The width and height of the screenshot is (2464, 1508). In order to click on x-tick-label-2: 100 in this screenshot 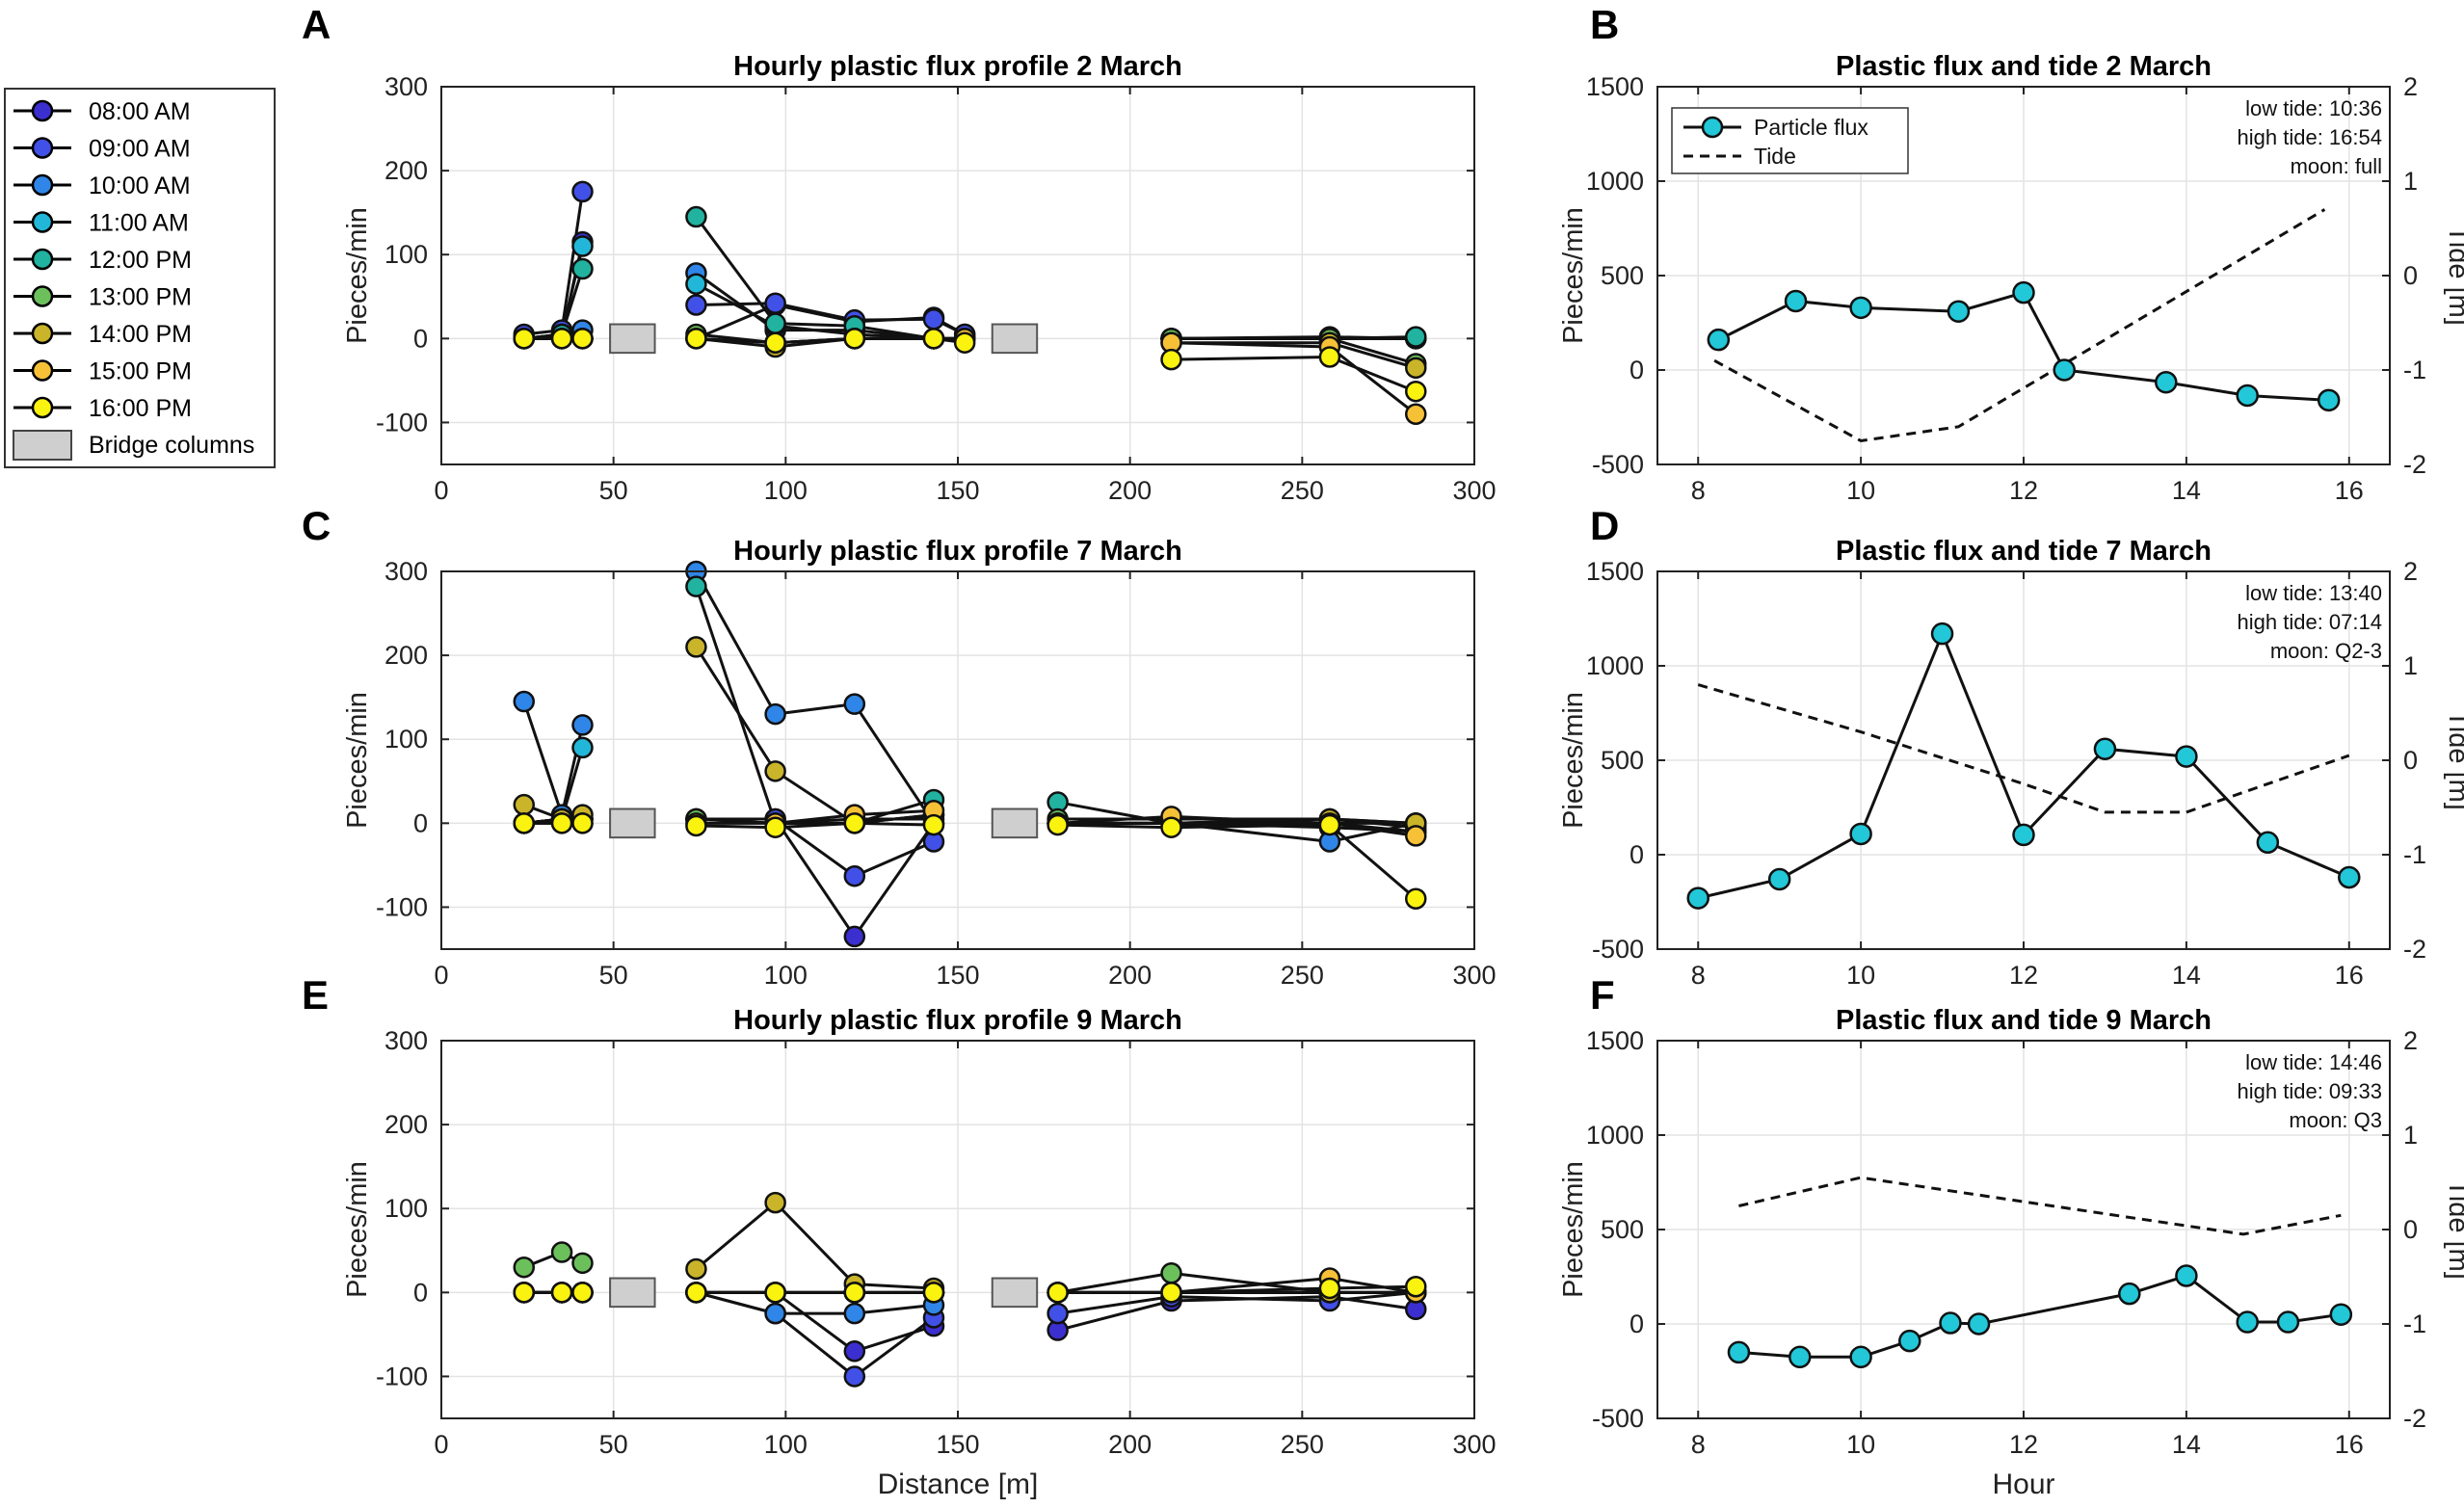, I will do `click(786, 975)`.